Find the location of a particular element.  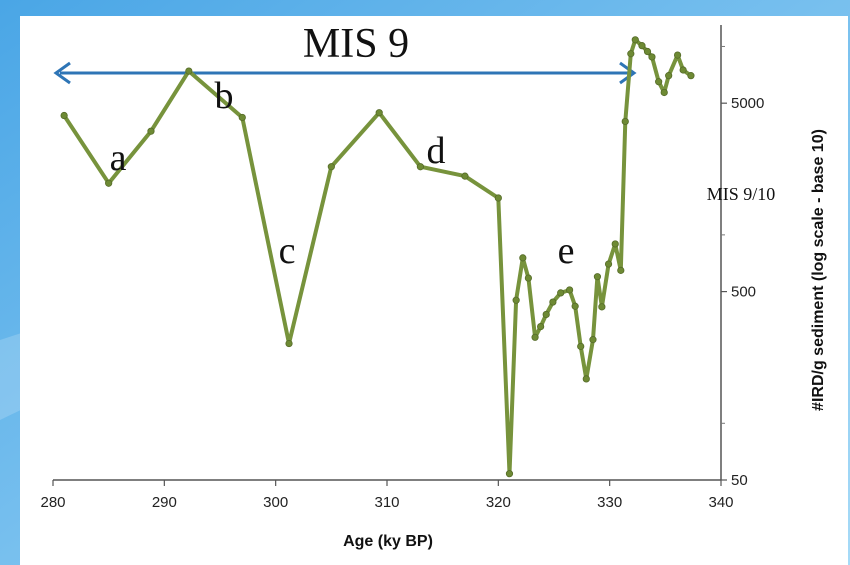

x-tick-labels: 280 290 300 310 320 330 340 is located at coordinates (386, 502).